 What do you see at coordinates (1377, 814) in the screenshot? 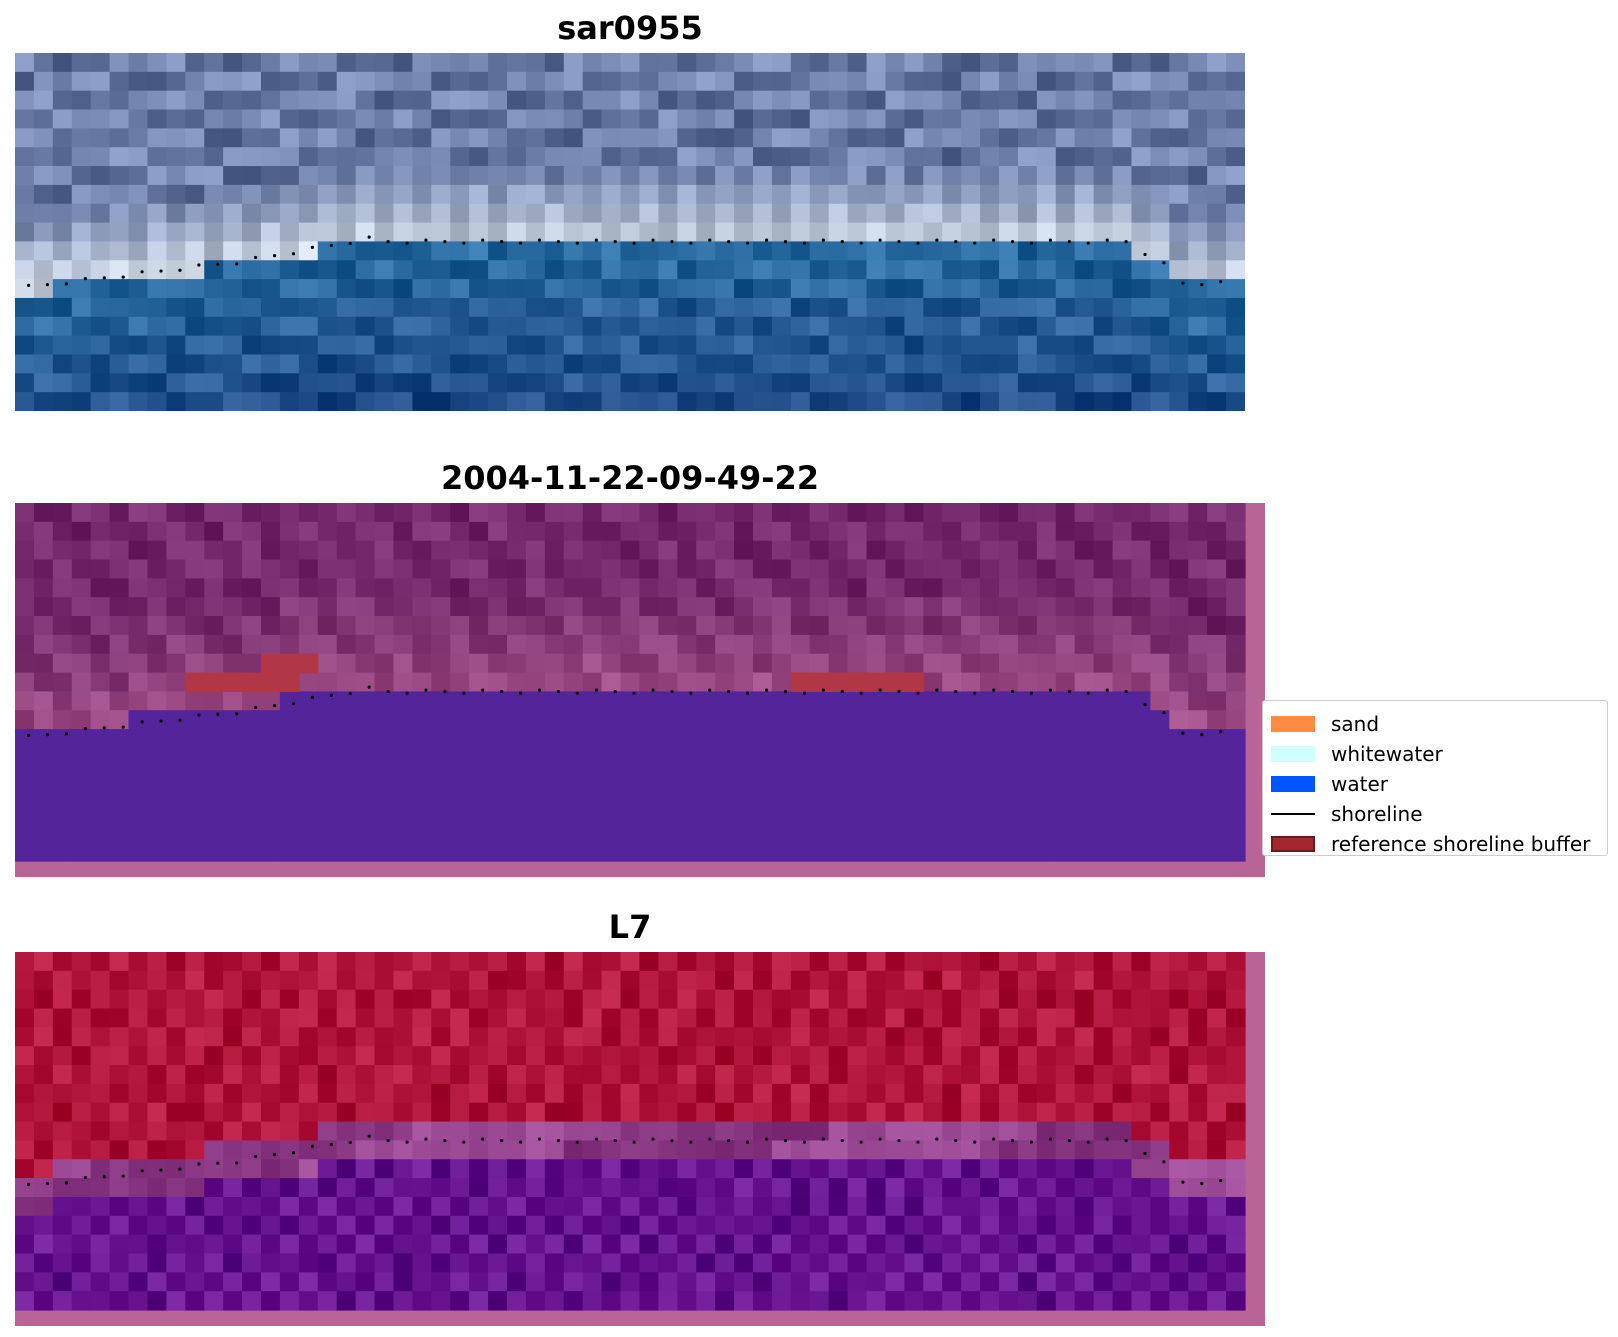
I see `legend-label-shoreline: shoreline` at bounding box center [1377, 814].